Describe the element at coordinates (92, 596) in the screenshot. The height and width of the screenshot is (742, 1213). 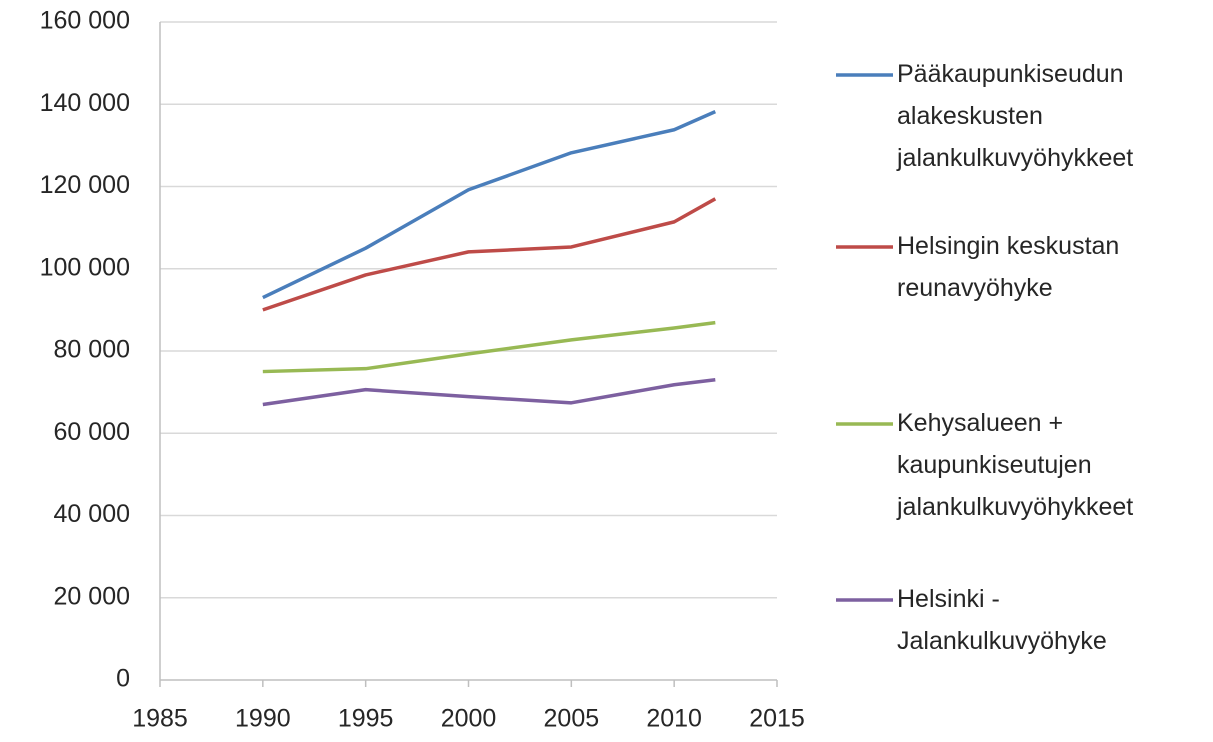
I see `y-tick-label: 20 000` at that location.